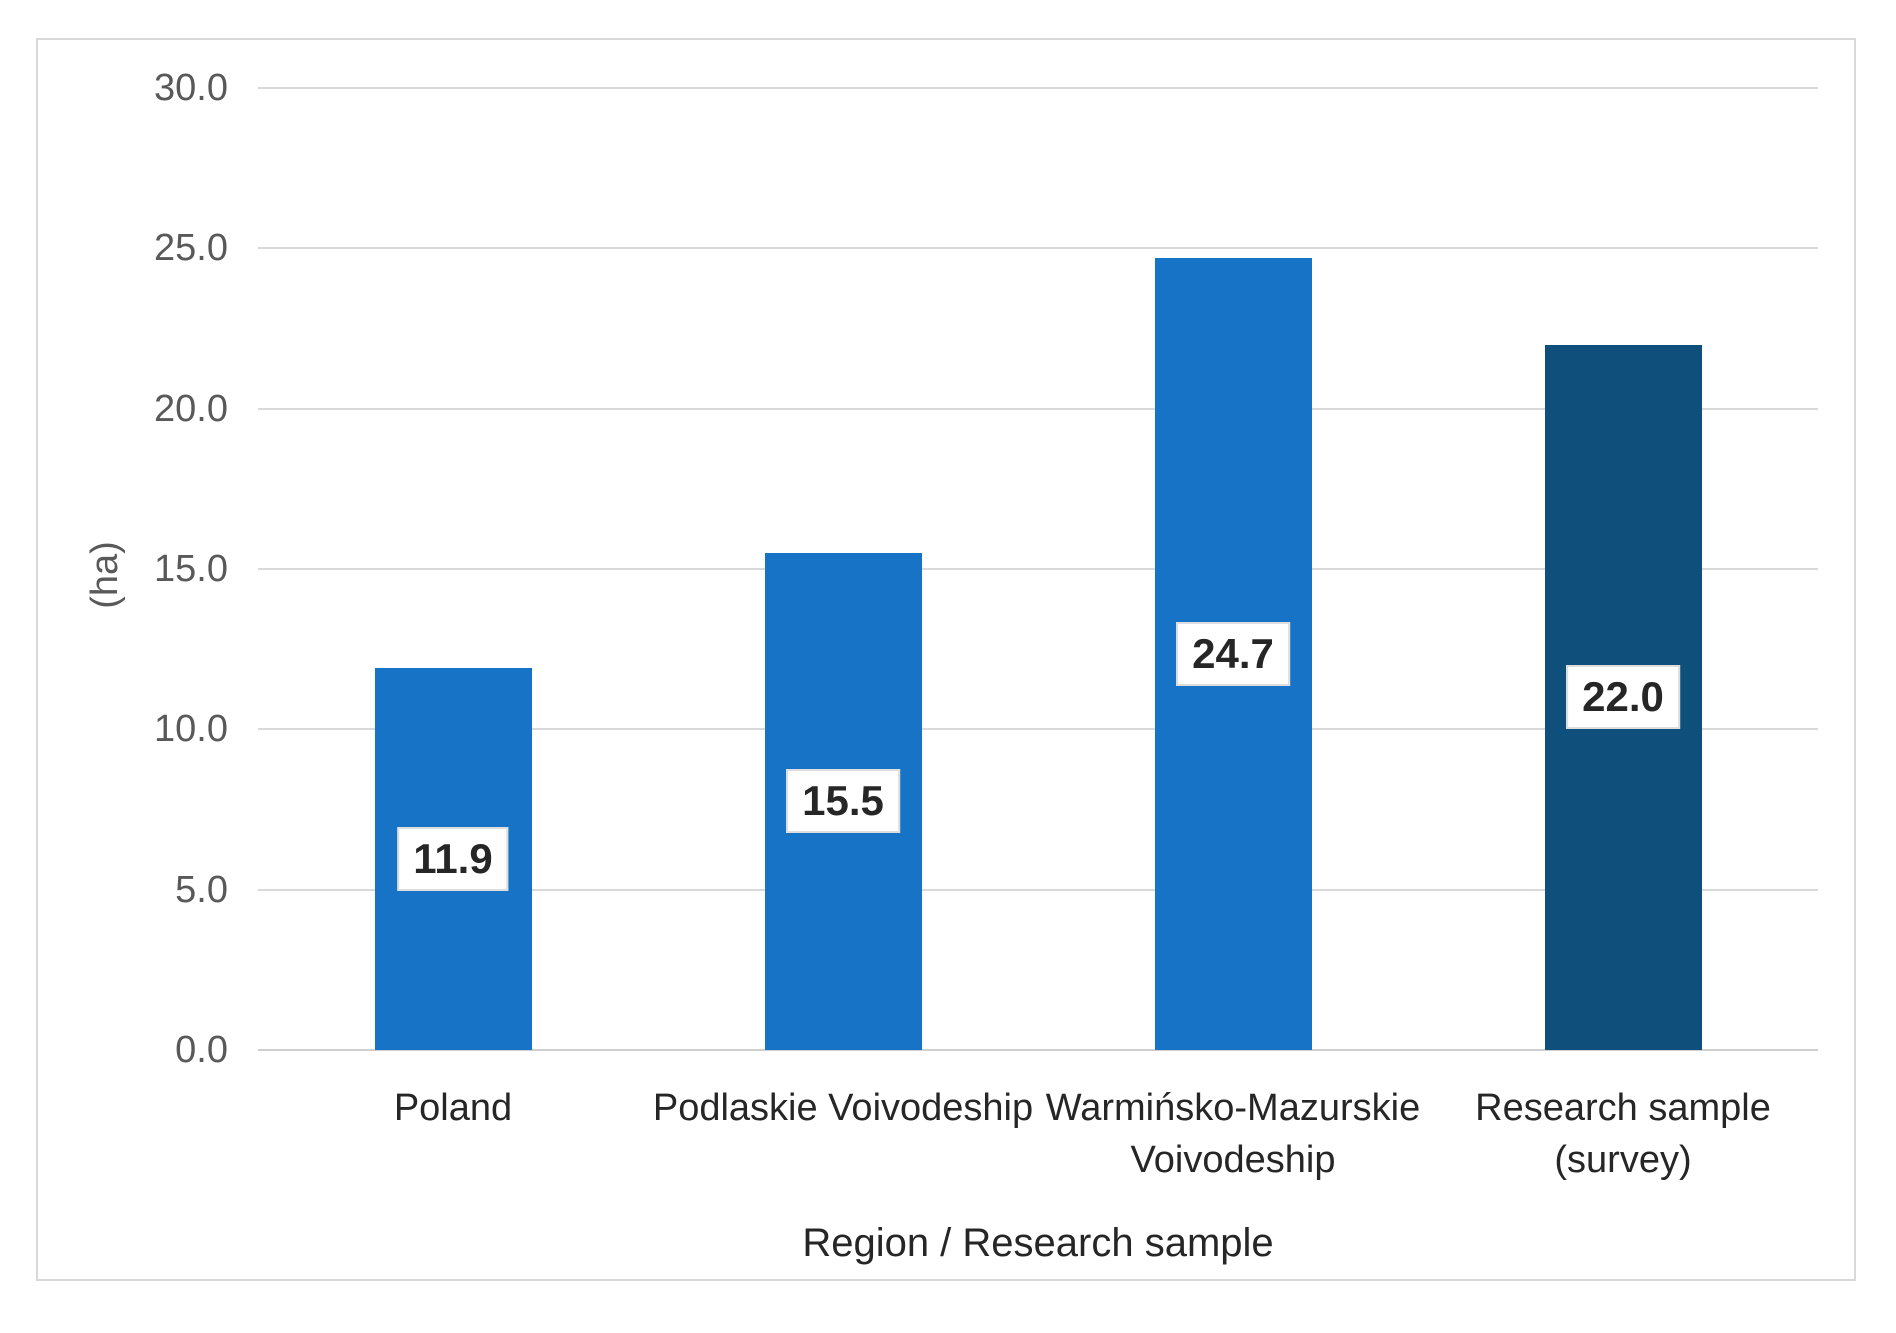  Describe the element at coordinates (105, 575) in the screenshot. I see `y-axis-title: (ha)` at that location.